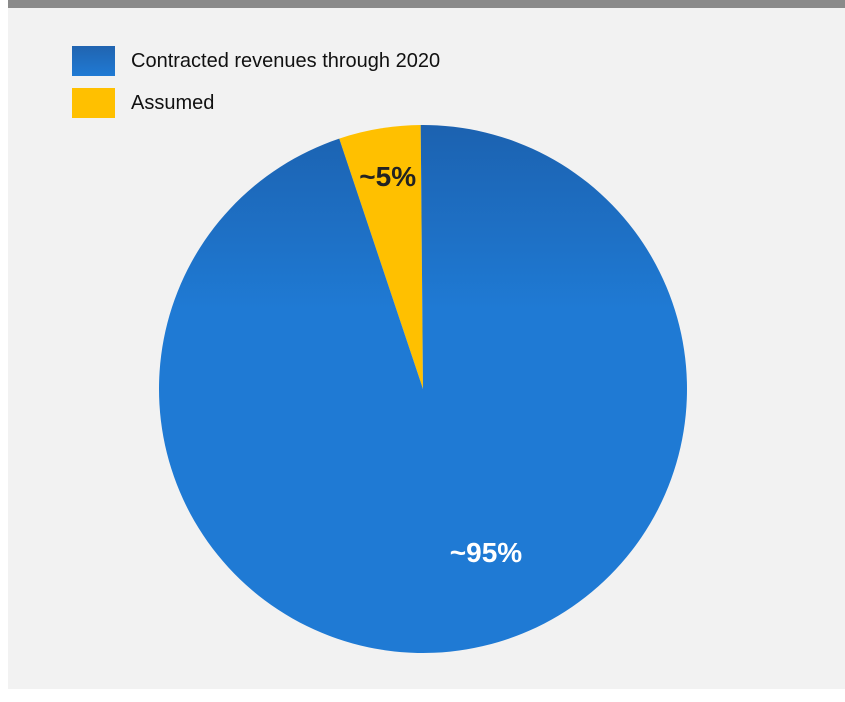 This screenshot has width=845, height=702. I want to click on legend-label-assumed: Assumed, so click(173, 102).